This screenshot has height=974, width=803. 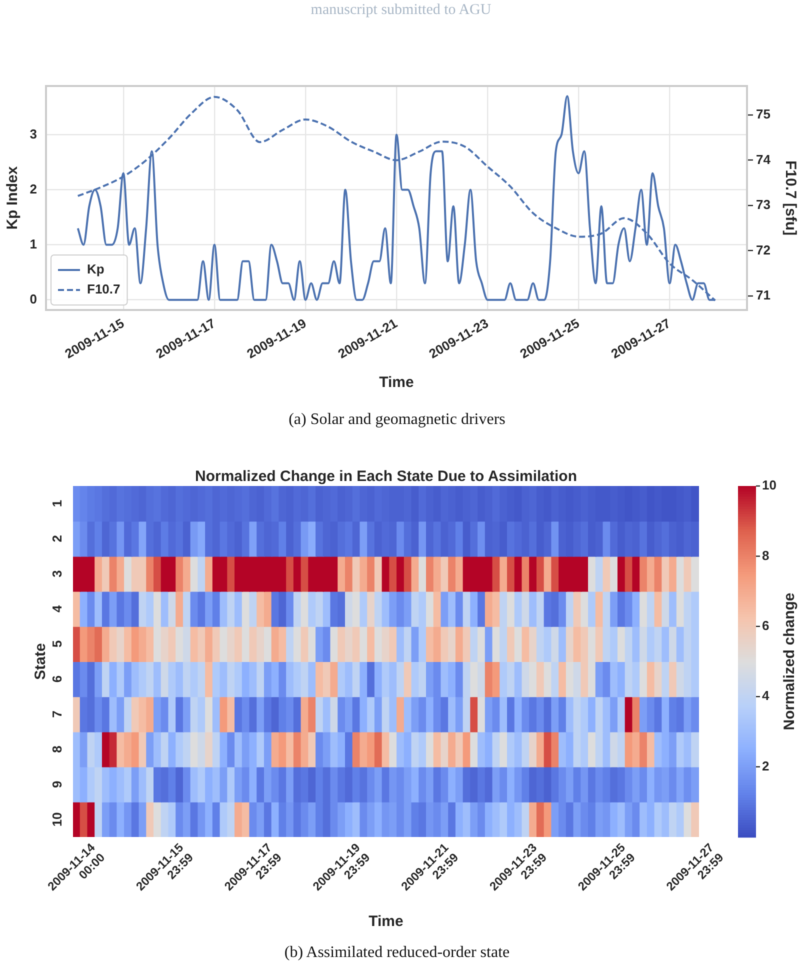 I want to click on color-bar-title: Normalized change, so click(x=789, y=661).